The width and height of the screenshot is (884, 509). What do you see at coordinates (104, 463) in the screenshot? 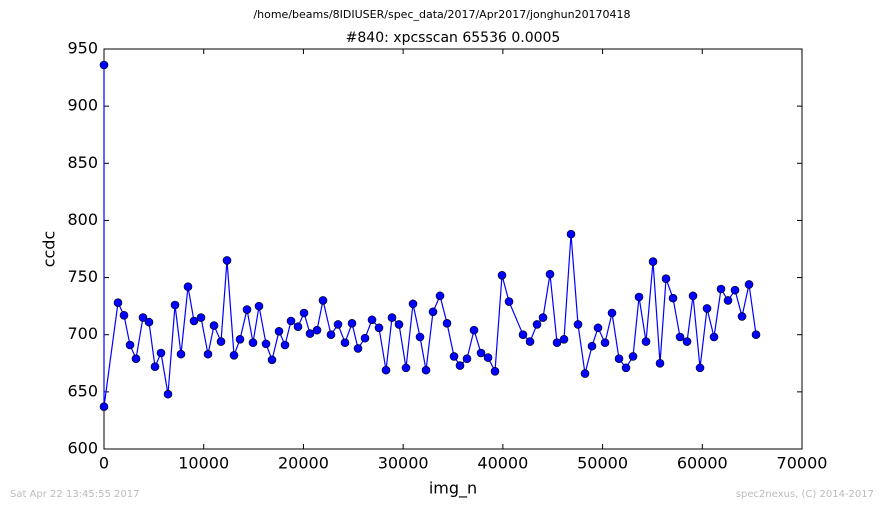
I see `x-tick-label: 0` at bounding box center [104, 463].